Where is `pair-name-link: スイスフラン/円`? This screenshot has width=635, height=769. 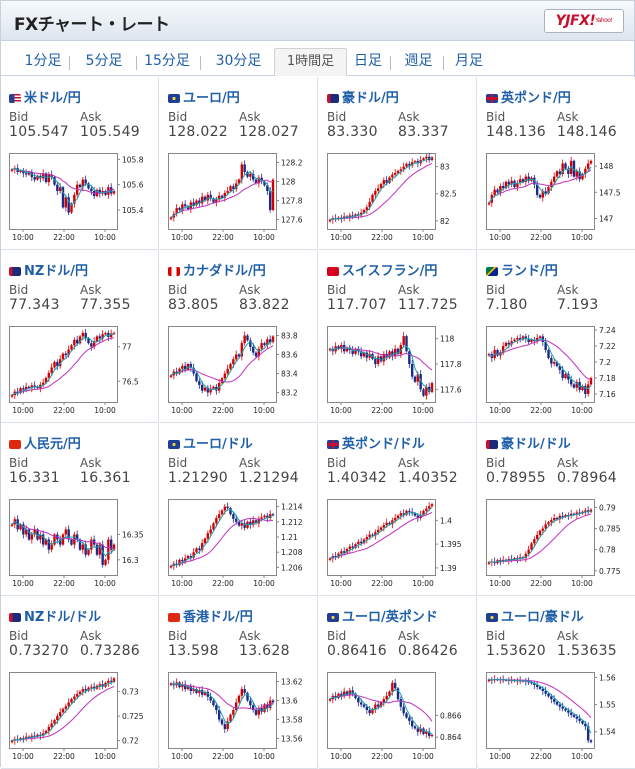
pair-name-link: スイスフラン/円 is located at coordinates (382, 269).